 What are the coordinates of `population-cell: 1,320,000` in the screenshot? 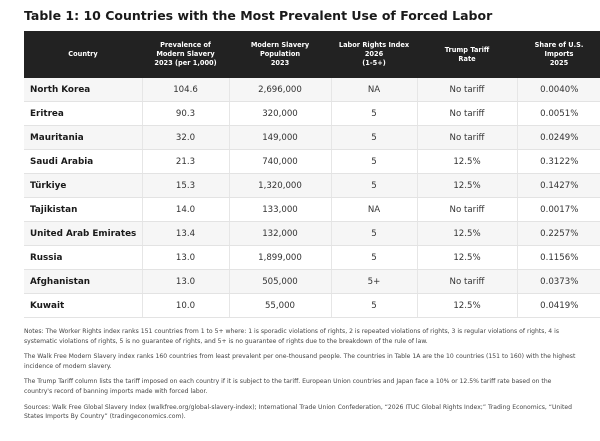 It's located at (280, 185).